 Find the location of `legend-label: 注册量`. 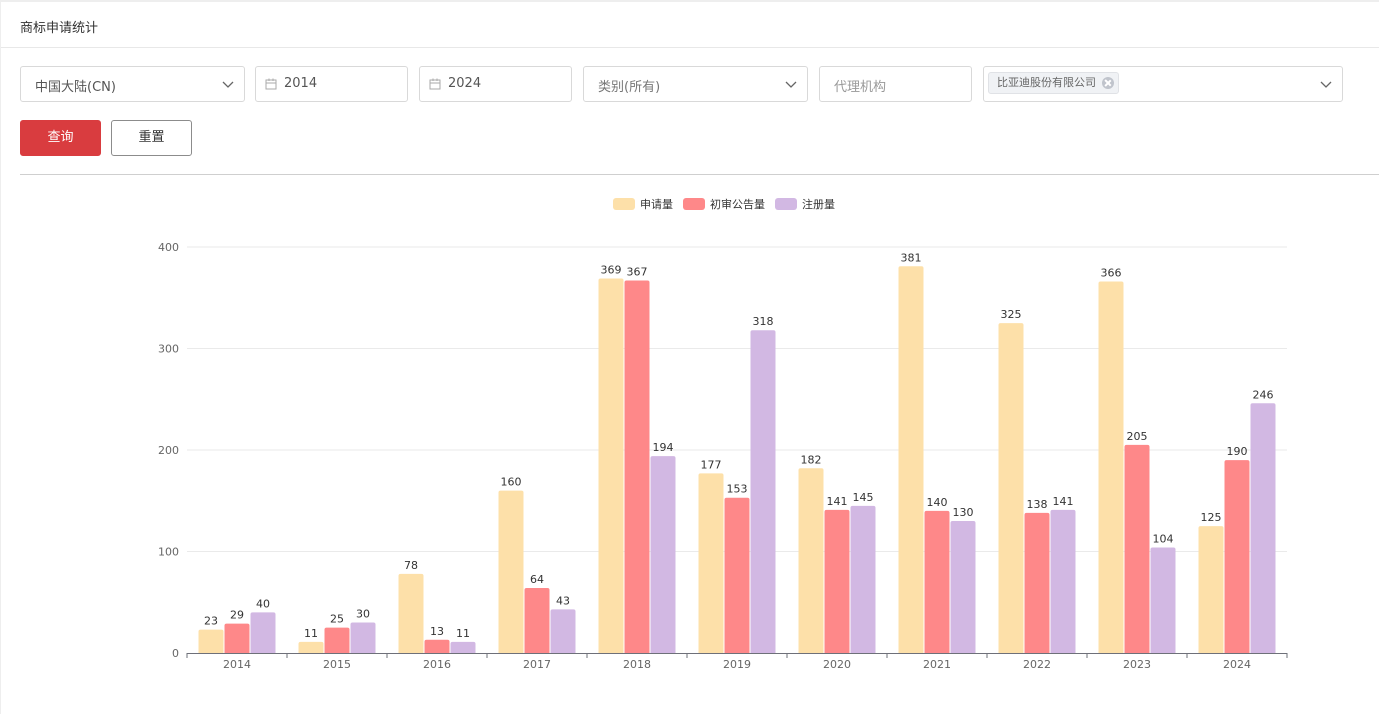

legend-label: 注册量 is located at coordinates (818, 204).